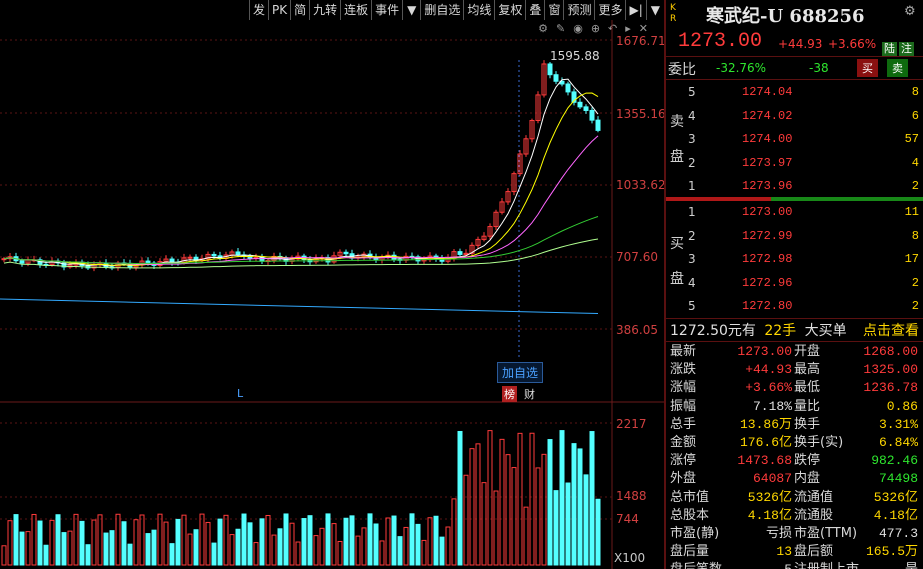 This screenshot has height=569, width=923. Describe the element at coordinates (628, 28) in the screenshot. I see `expand-icon: ▸` at that location.